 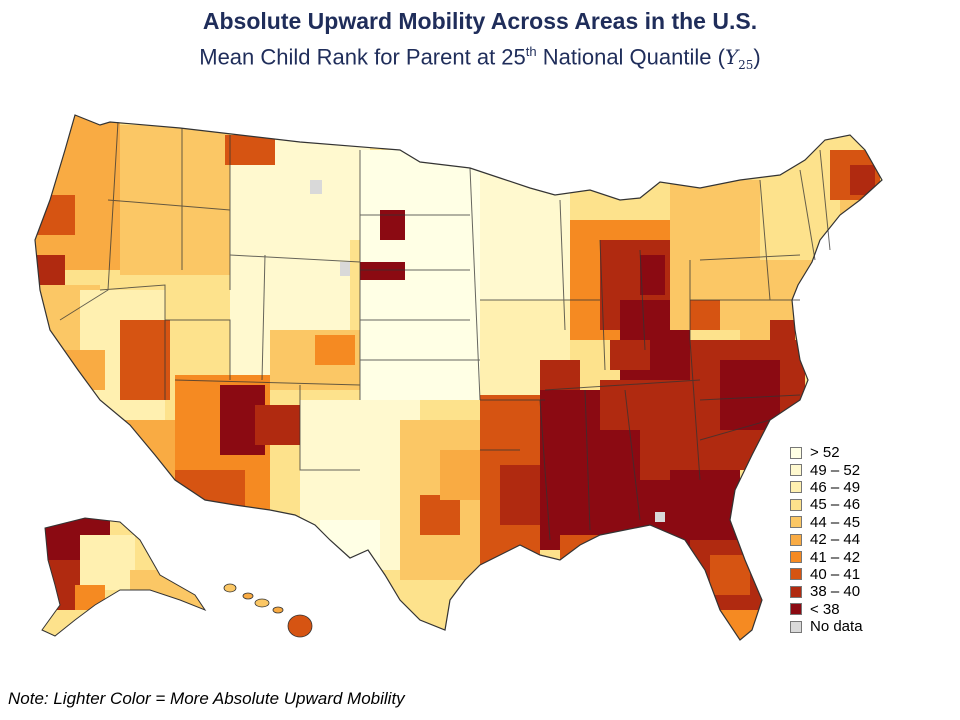 I want to click on subtitle-prefix: Mean Child Rank for Parent at 25, so click(x=362, y=57).